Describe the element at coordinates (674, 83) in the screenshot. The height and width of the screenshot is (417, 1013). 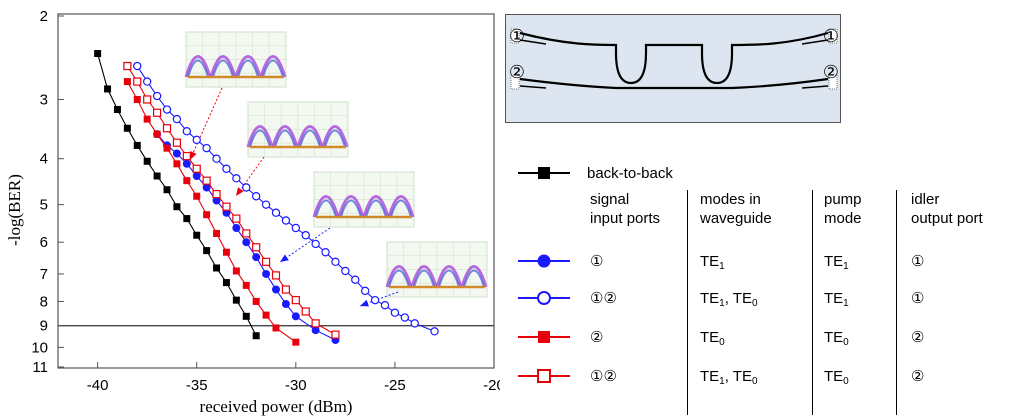
I see `waveguide-lower` at that location.